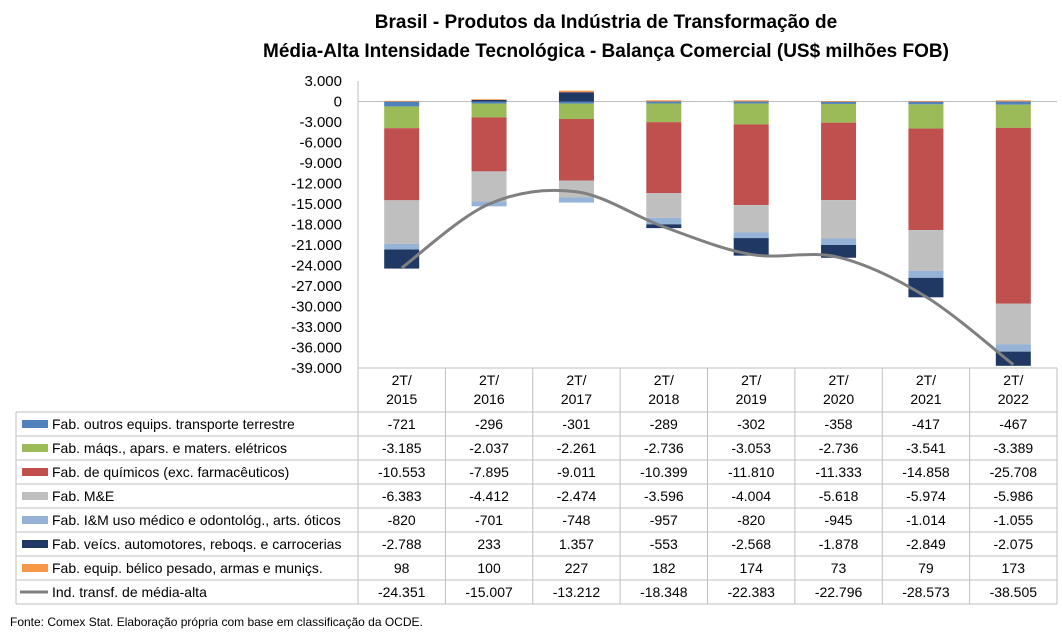 The width and height of the screenshot is (1062, 637). Describe the element at coordinates (489, 592) in the screenshot. I see `table-value-r7-c1: -15.007` at that location.